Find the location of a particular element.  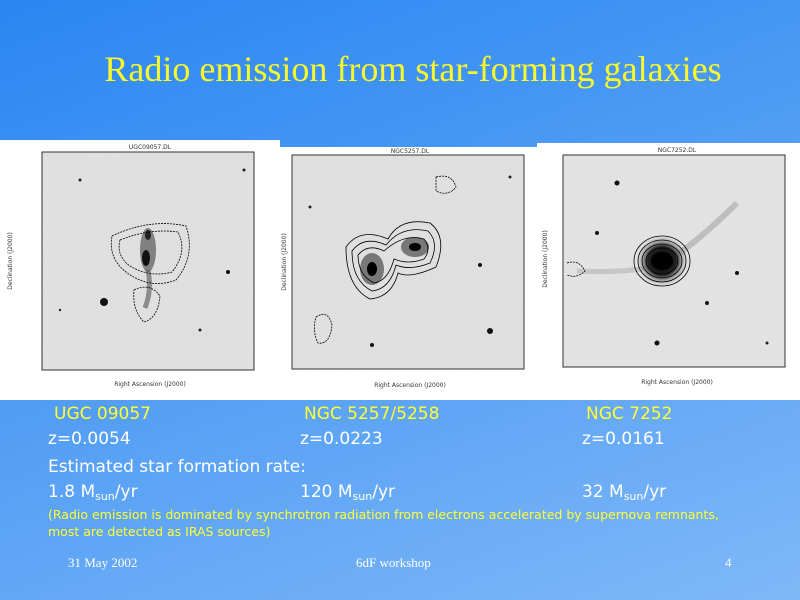

footer-event: 6dF workshop is located at coordinates (393, 562).